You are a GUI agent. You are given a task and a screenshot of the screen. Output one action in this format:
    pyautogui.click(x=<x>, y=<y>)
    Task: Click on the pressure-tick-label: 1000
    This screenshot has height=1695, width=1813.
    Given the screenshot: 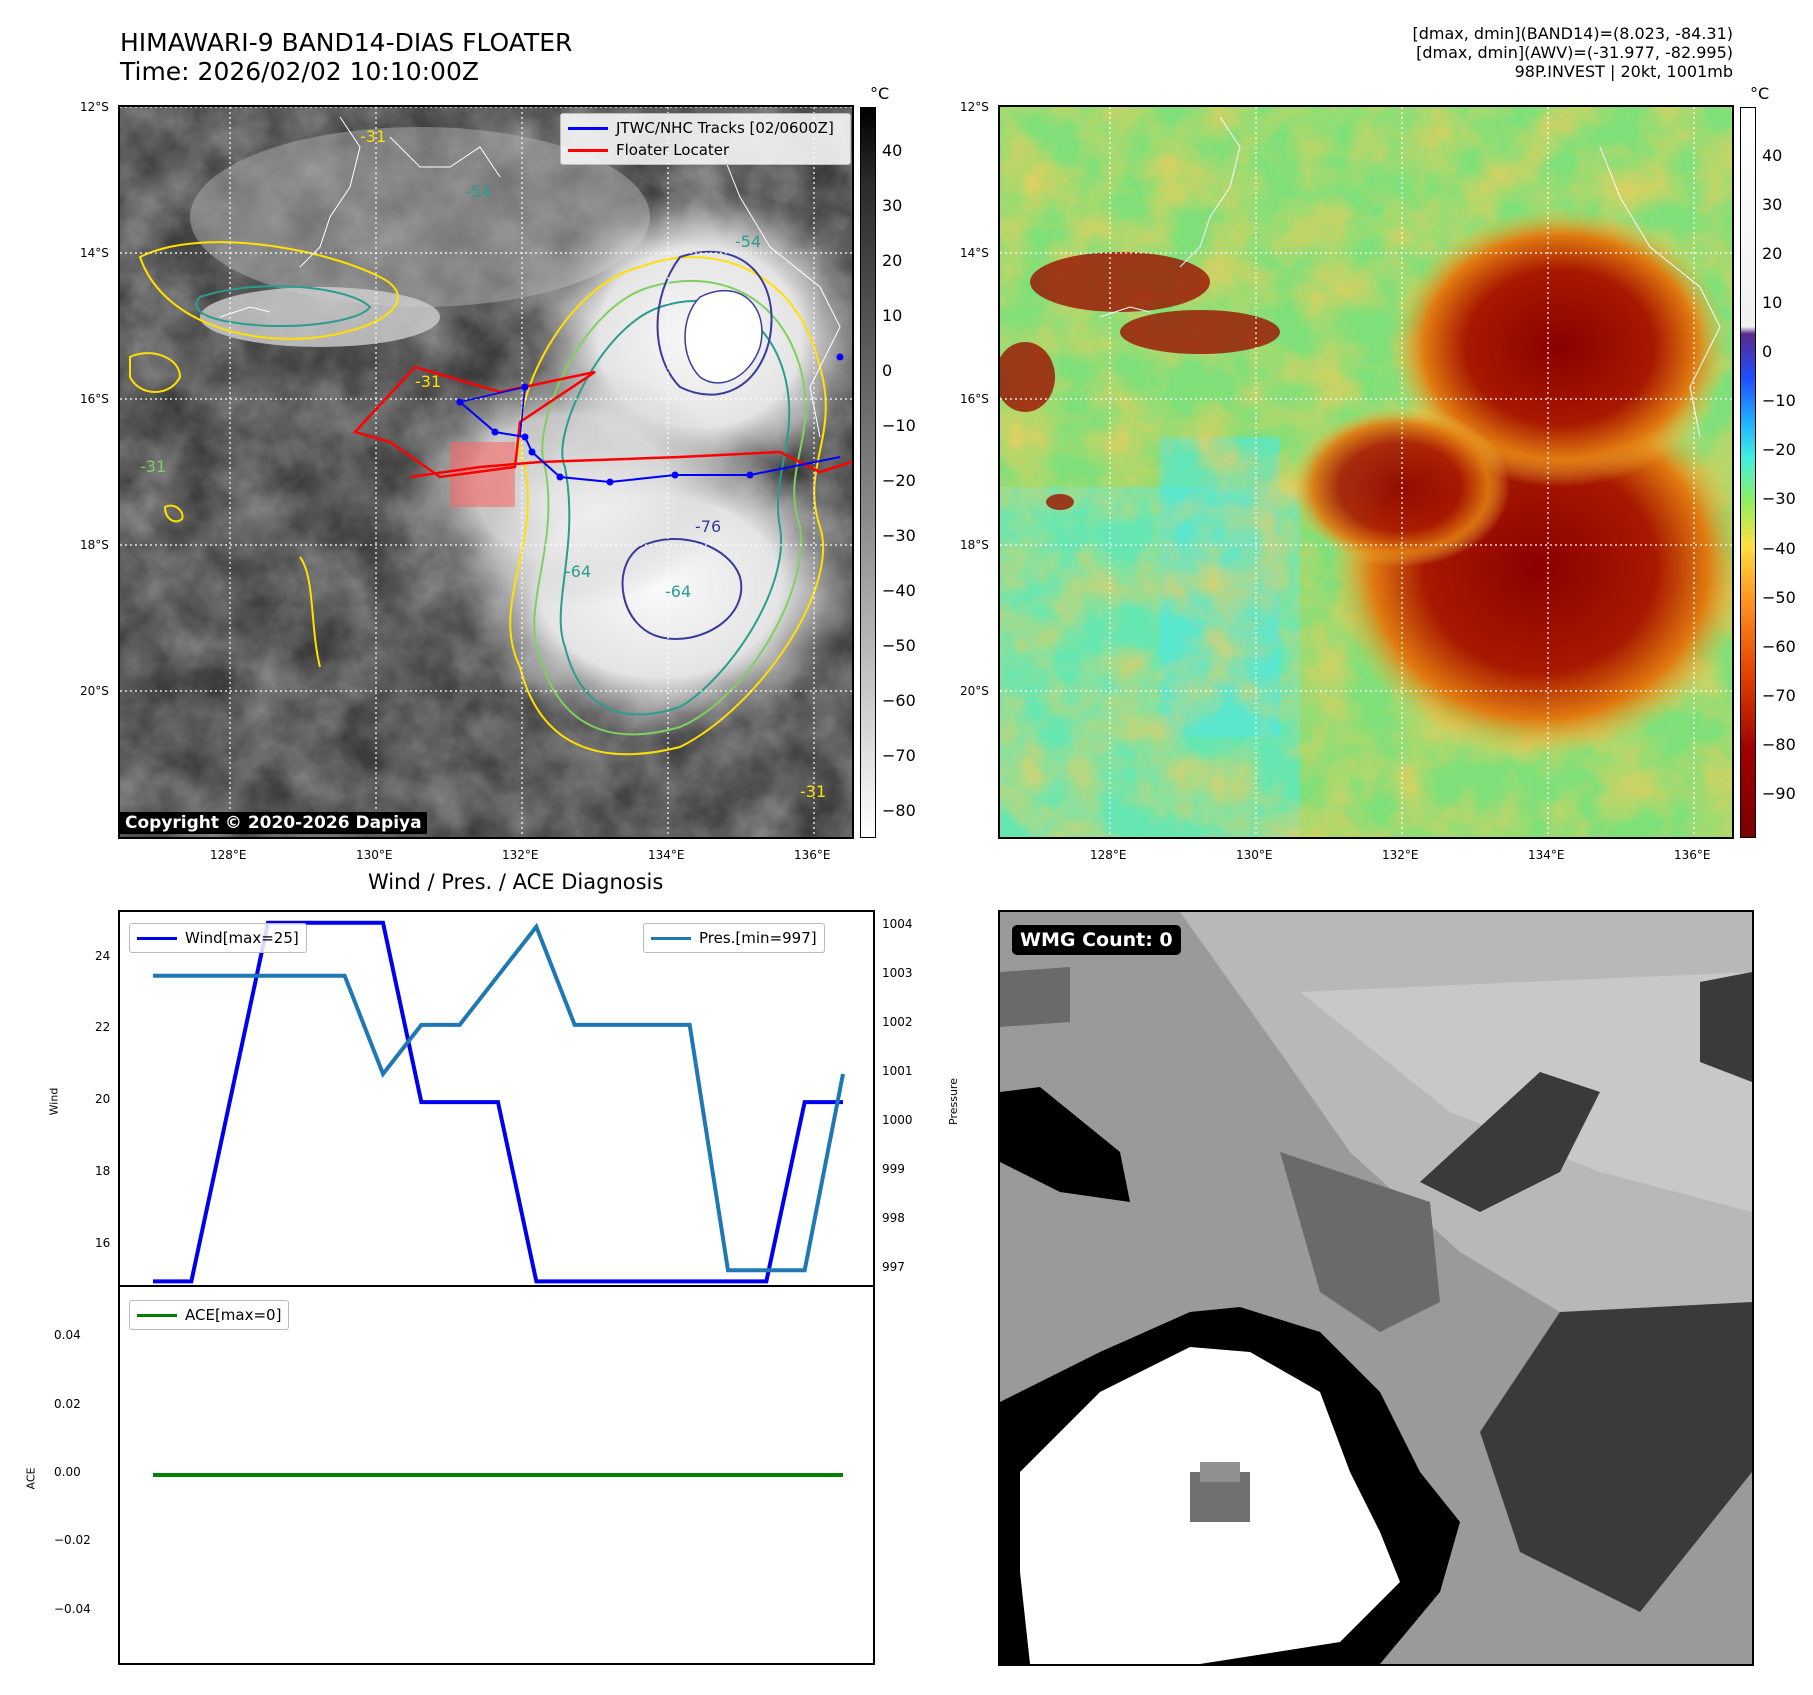 What is the action you would take?
    pyautogui.click(x=897, y=1120)
    